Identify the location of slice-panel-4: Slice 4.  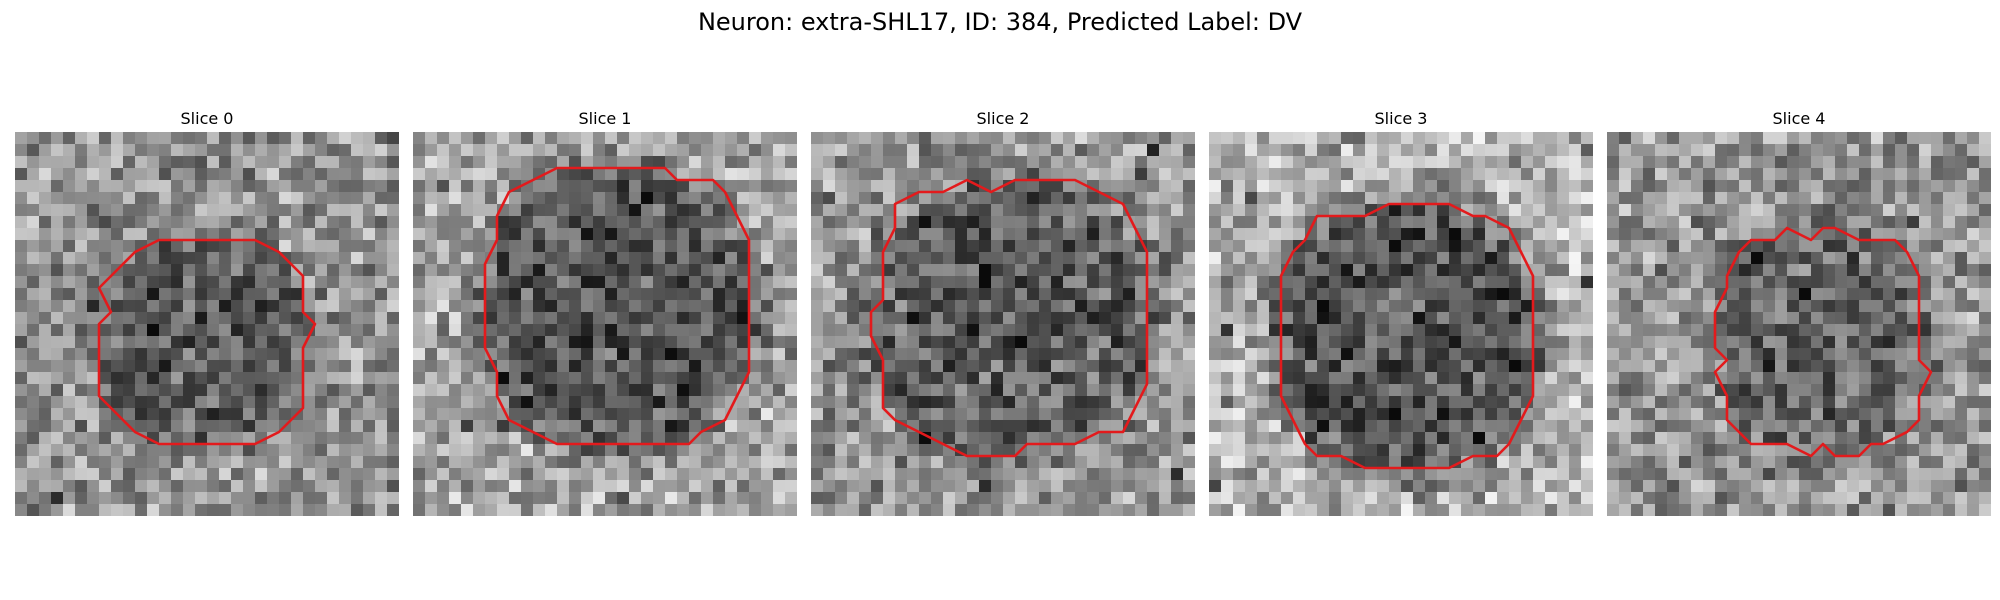
(1799, 312).